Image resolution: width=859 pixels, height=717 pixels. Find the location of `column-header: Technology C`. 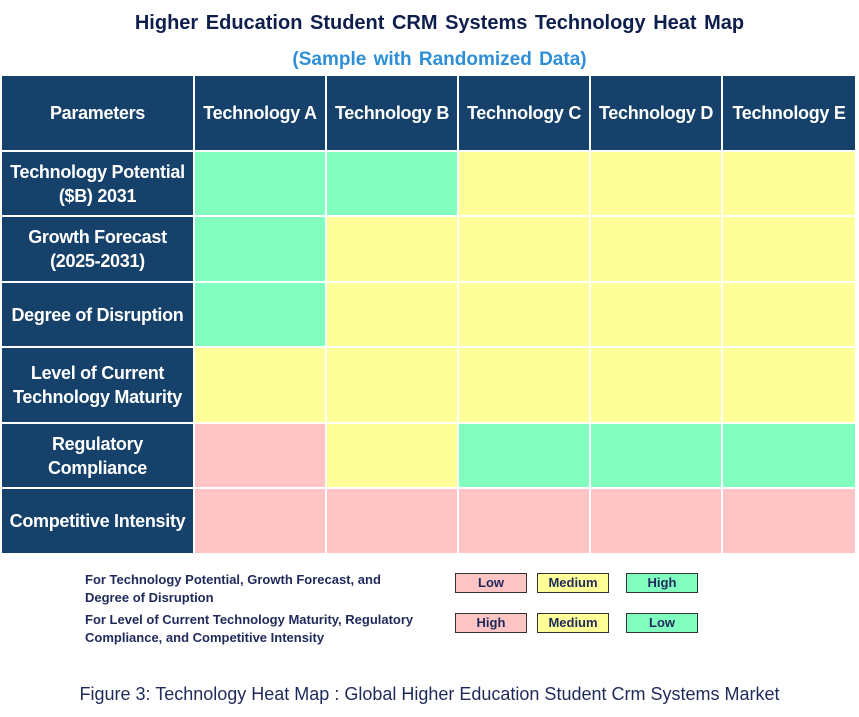

column-header: Technology C is located at coordinates (525, 114).